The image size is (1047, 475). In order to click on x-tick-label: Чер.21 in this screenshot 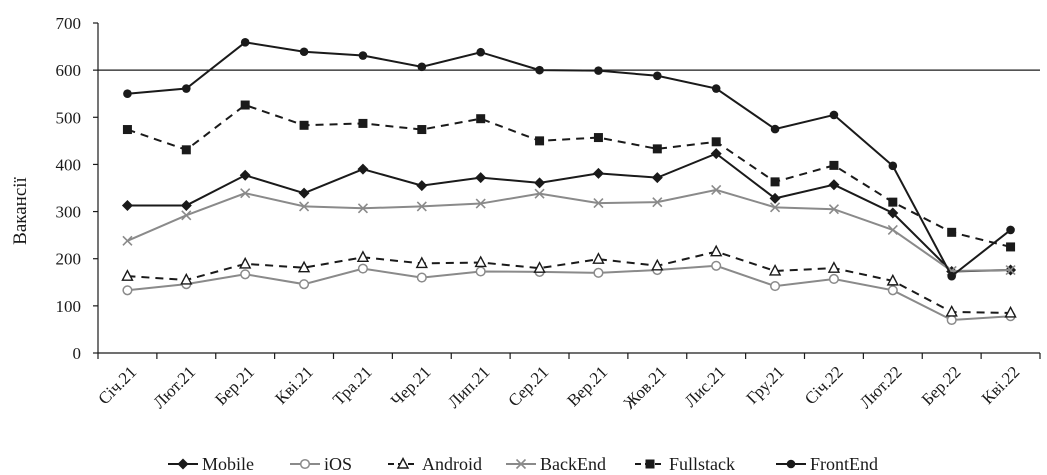, I will do `click(411, 386)`.